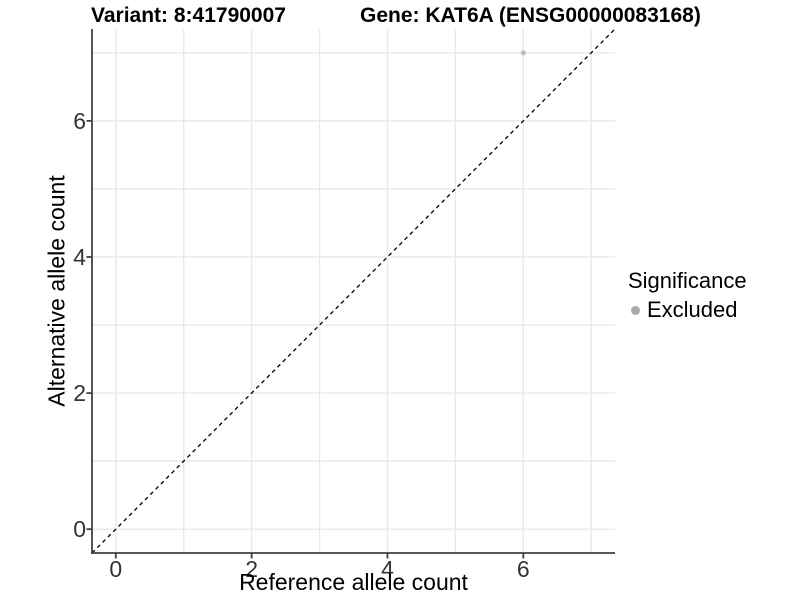  Describe the element at coordinates (523, 53) in the screenshot. I see `data-point-excluded` at that location.